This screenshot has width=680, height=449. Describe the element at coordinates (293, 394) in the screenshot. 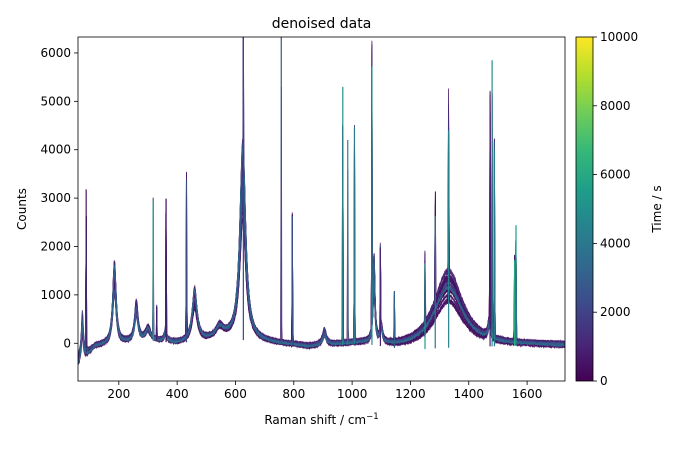

I see `x-tick-label: 800` at that location.